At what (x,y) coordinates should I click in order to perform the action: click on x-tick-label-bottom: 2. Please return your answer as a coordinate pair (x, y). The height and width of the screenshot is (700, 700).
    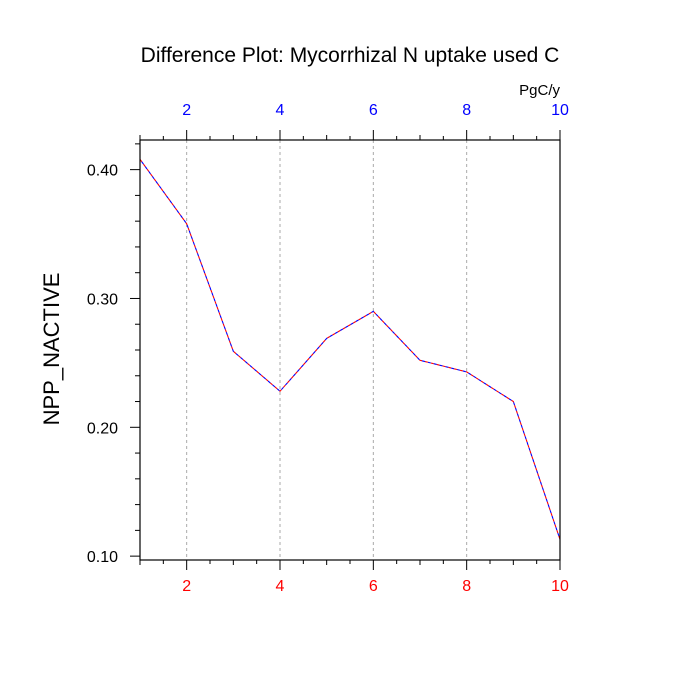
    Looking at the image, I should click on (186, 586).